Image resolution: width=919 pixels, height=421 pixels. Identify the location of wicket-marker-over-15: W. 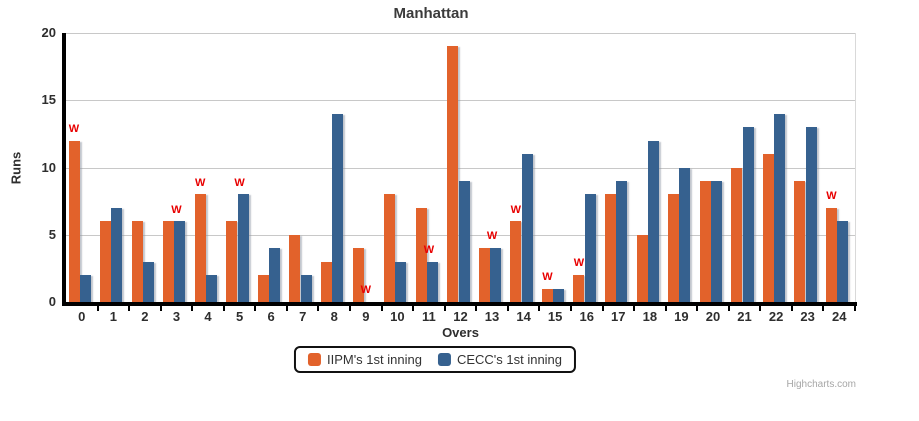
(547, 276).